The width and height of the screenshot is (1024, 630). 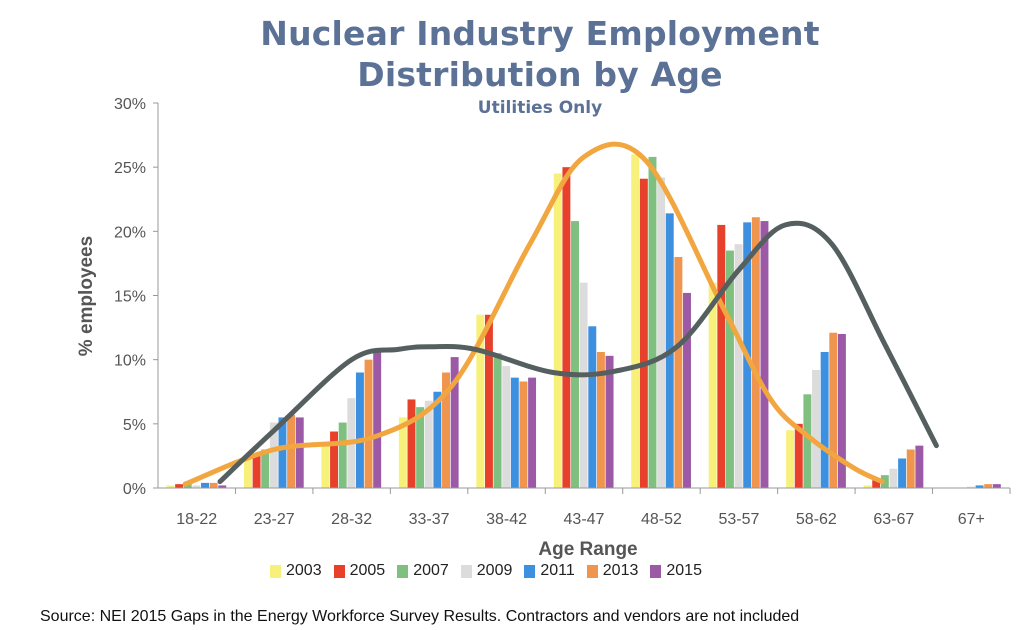 I want to click on y-tick-label: 30%, so click(x=130, y=104).